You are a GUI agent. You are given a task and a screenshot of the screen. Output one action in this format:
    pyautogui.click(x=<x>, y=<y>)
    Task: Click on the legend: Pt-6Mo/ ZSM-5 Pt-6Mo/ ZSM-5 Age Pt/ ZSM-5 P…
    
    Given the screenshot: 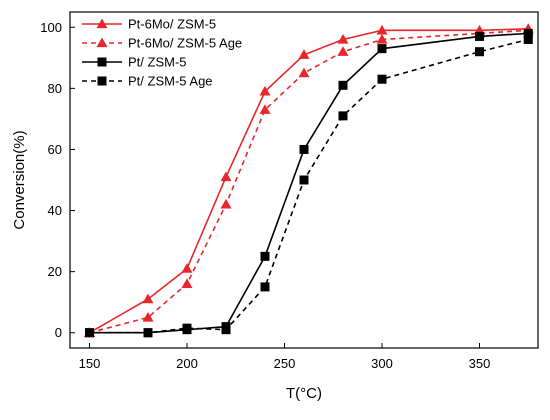 What is the action you would take?
    pyautogui.click(x=162, y=53)
    